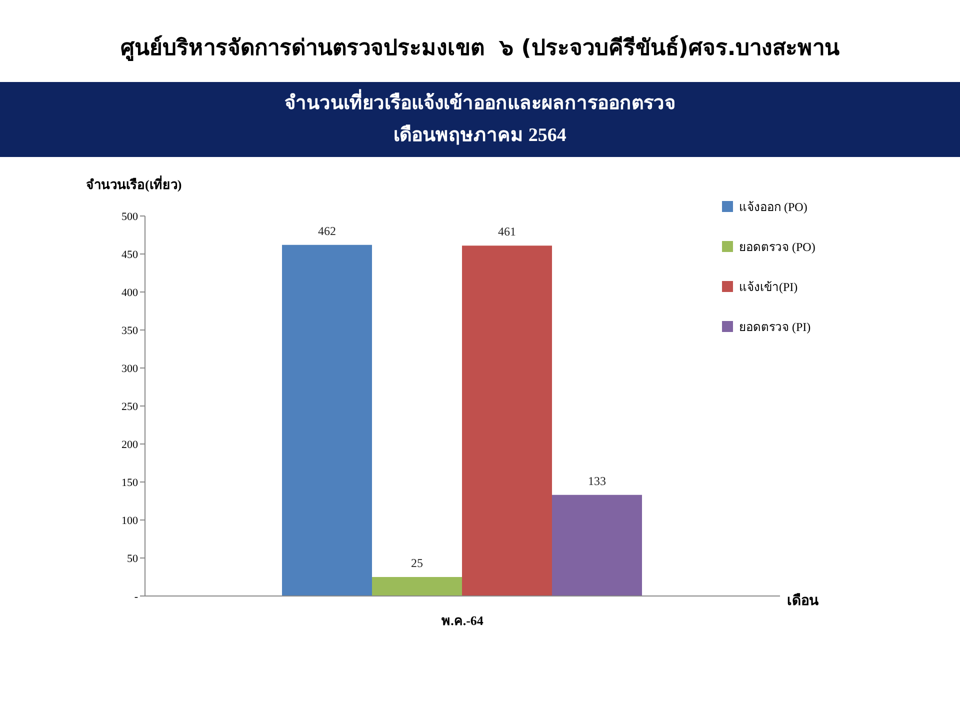  What do you see at coordinates (130, 520) in the screenshot?
I see `y-tick-label: 100` at bounding box center [130, 520].